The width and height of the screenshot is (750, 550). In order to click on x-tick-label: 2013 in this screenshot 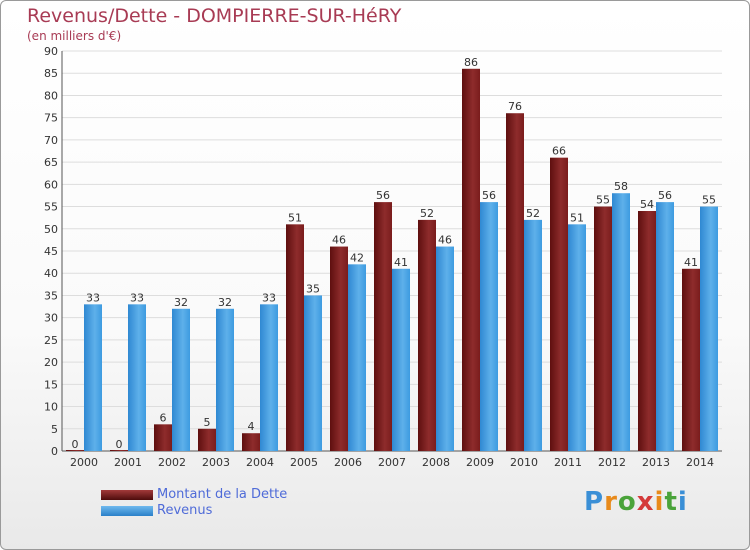, I will do `click(656, 462)`.